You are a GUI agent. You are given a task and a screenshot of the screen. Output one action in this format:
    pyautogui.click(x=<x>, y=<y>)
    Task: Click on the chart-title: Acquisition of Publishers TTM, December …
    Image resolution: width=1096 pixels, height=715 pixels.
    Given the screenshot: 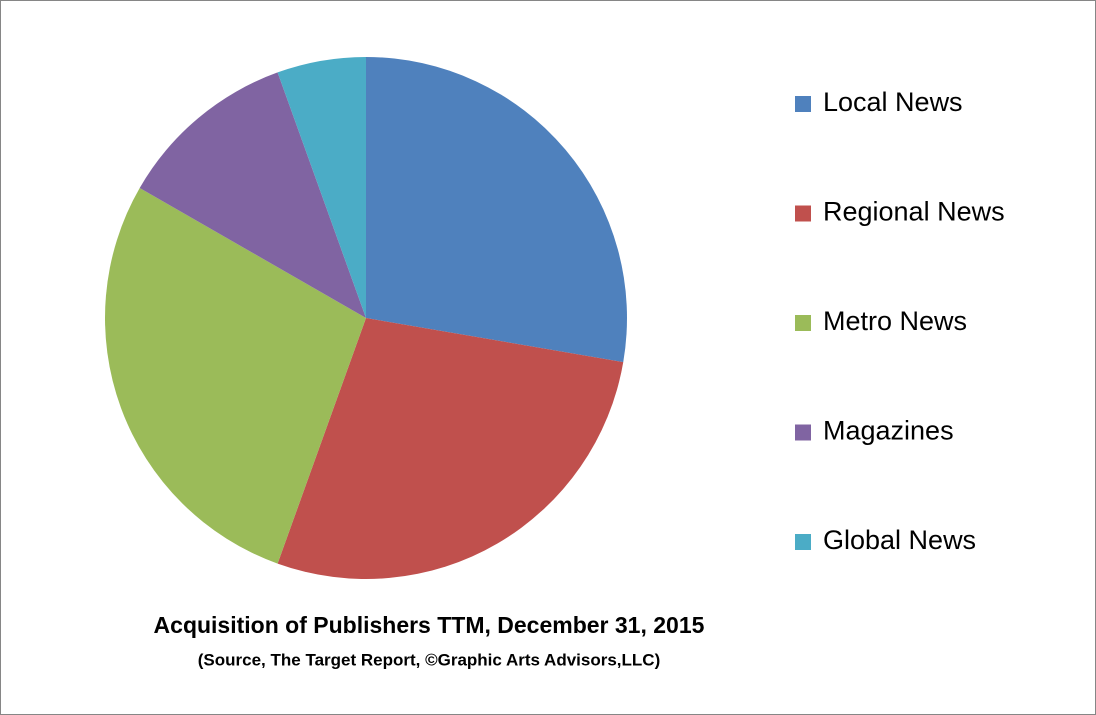 What is the action you would take?
    pyautogui.click(x=429, y=625)
    